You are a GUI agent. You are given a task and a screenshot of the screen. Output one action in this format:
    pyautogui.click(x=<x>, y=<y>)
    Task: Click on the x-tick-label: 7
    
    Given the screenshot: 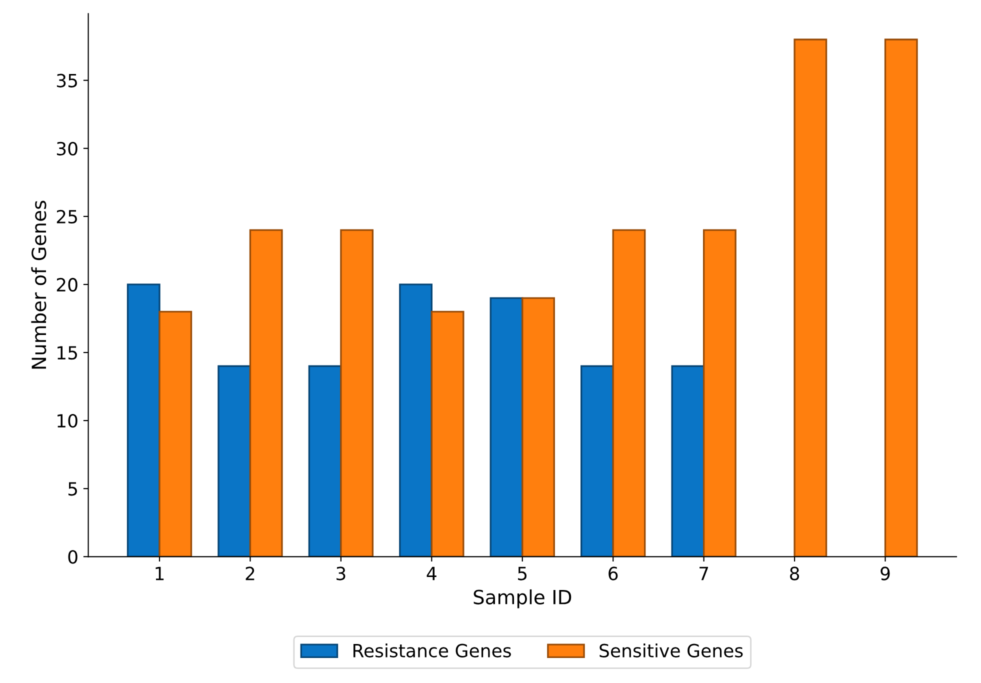 What is the action you would take?
    pyautogui.click(x=704, y=573)
    